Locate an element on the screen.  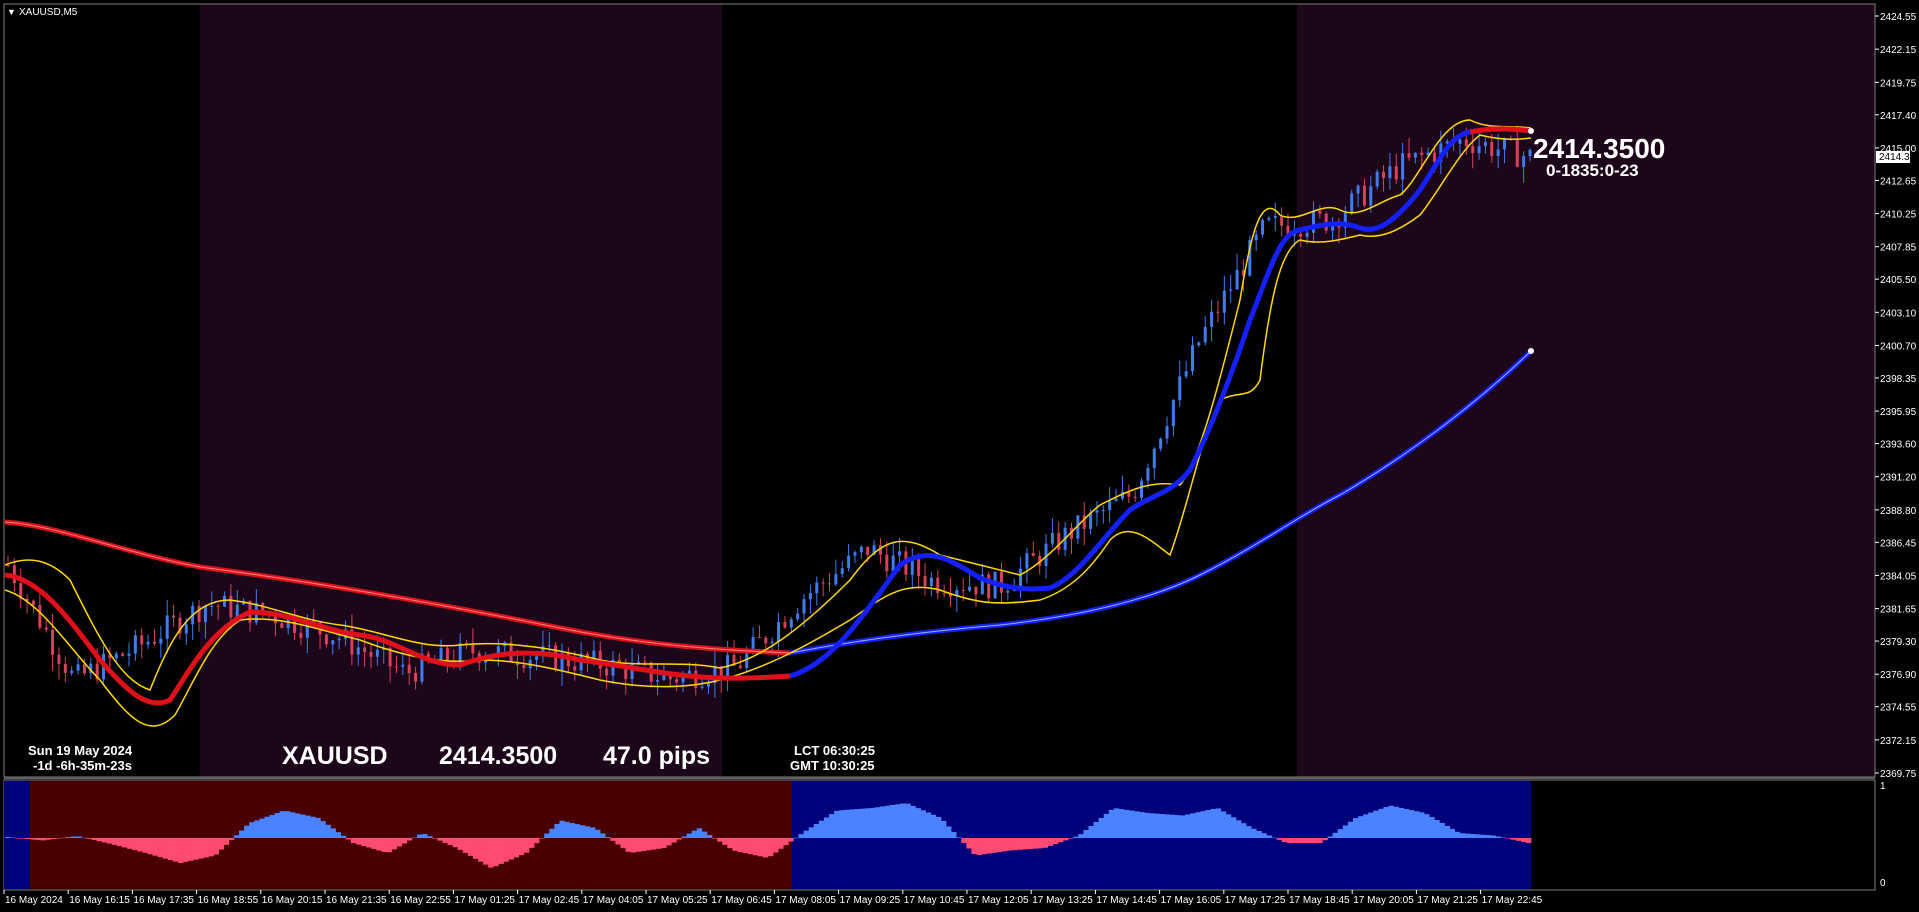
oscillator-axis-bottom: 0 is located at coordinates (1883, 883).